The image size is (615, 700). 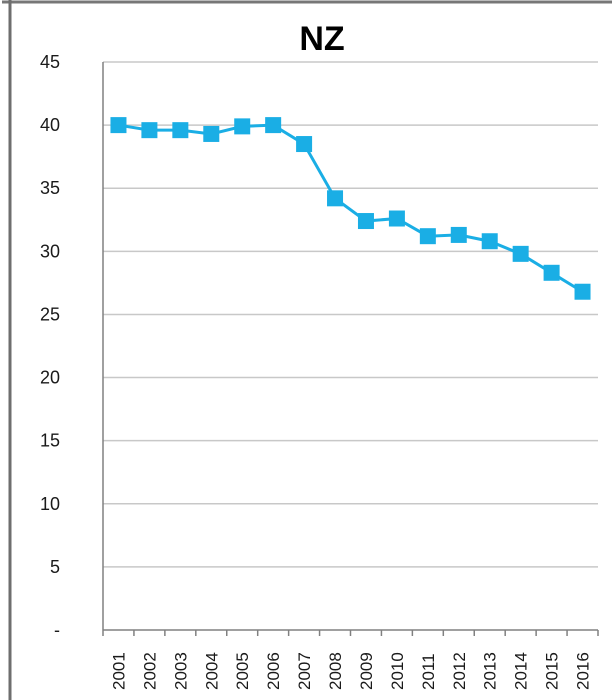 What do you see at coordinates (180, 671) in the screenshot?
I see `x-tick-label: 2003` at bounding box center [180, 671].